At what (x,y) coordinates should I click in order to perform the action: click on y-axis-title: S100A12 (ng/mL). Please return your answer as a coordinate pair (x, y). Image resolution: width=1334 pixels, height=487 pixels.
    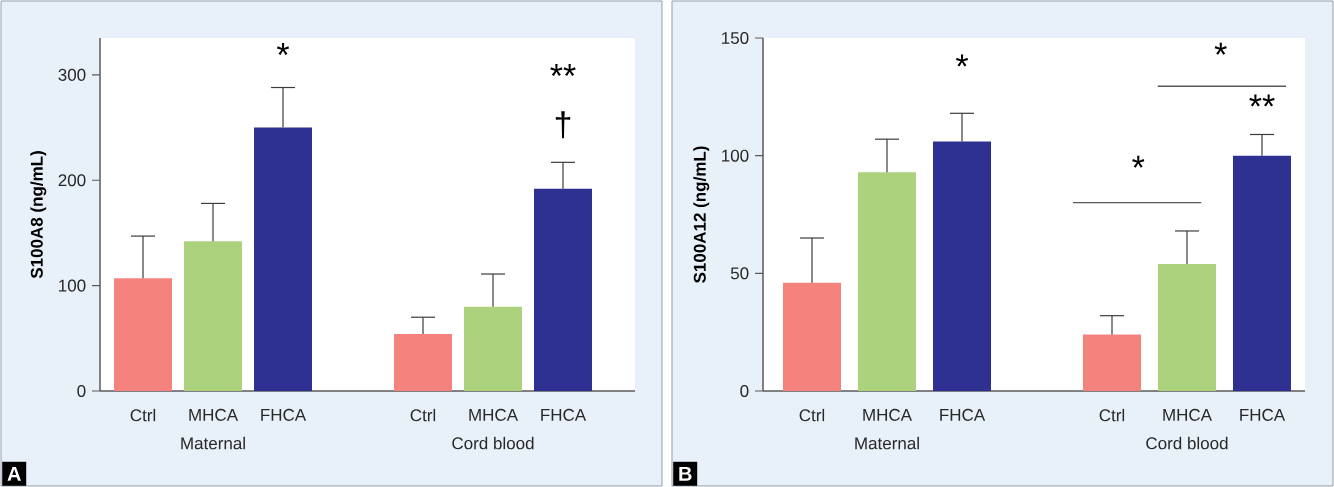
    Looking at the image, I should click on (701, 214).